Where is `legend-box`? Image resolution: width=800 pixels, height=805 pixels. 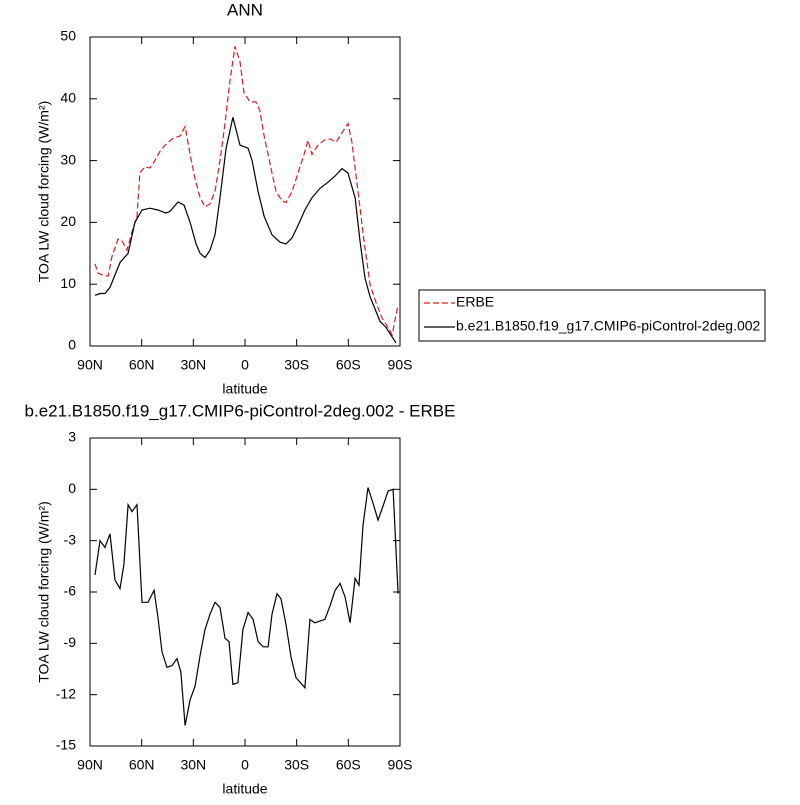 legend-box is located at coordinates (592, 315).